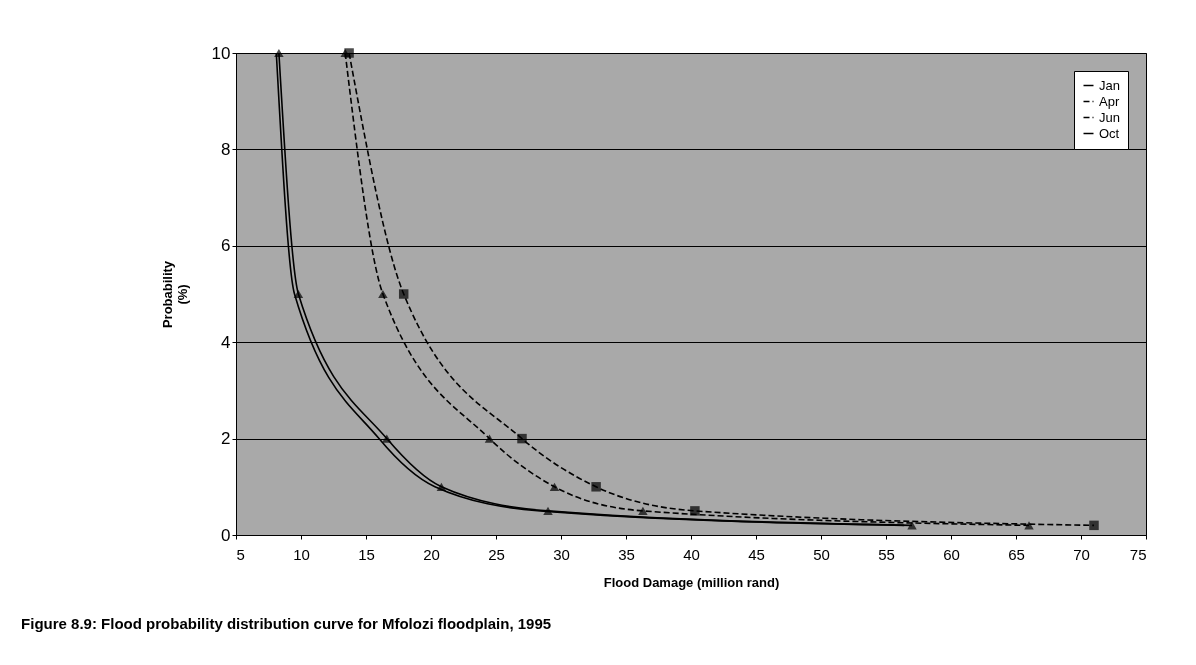  Describe the element at coordinates (561, 554) in the screenshot. I see `x-tick-label: 30` at that location.